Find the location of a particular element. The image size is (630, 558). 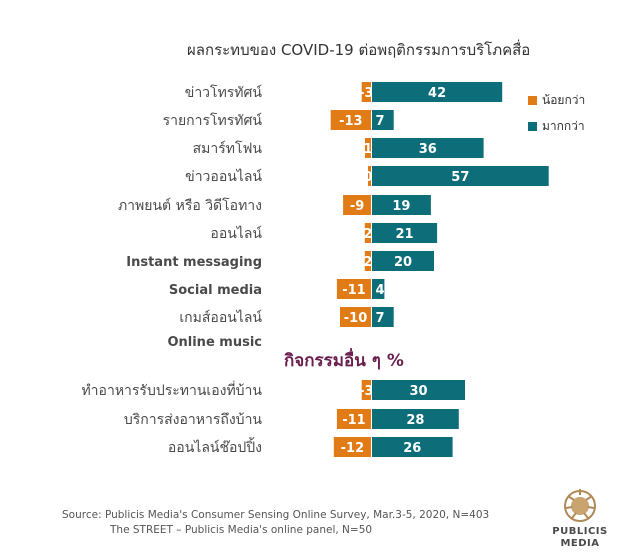

media-decrease-label: -9 is located at coordinates (357, 206).